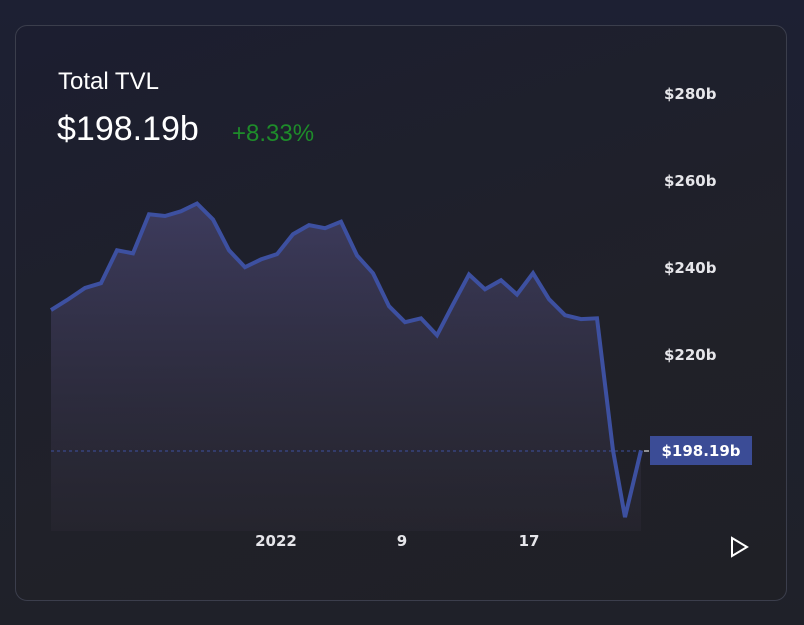 This screenshot has width=804, height=625. I want to click on play-icon, so click(740, 547).